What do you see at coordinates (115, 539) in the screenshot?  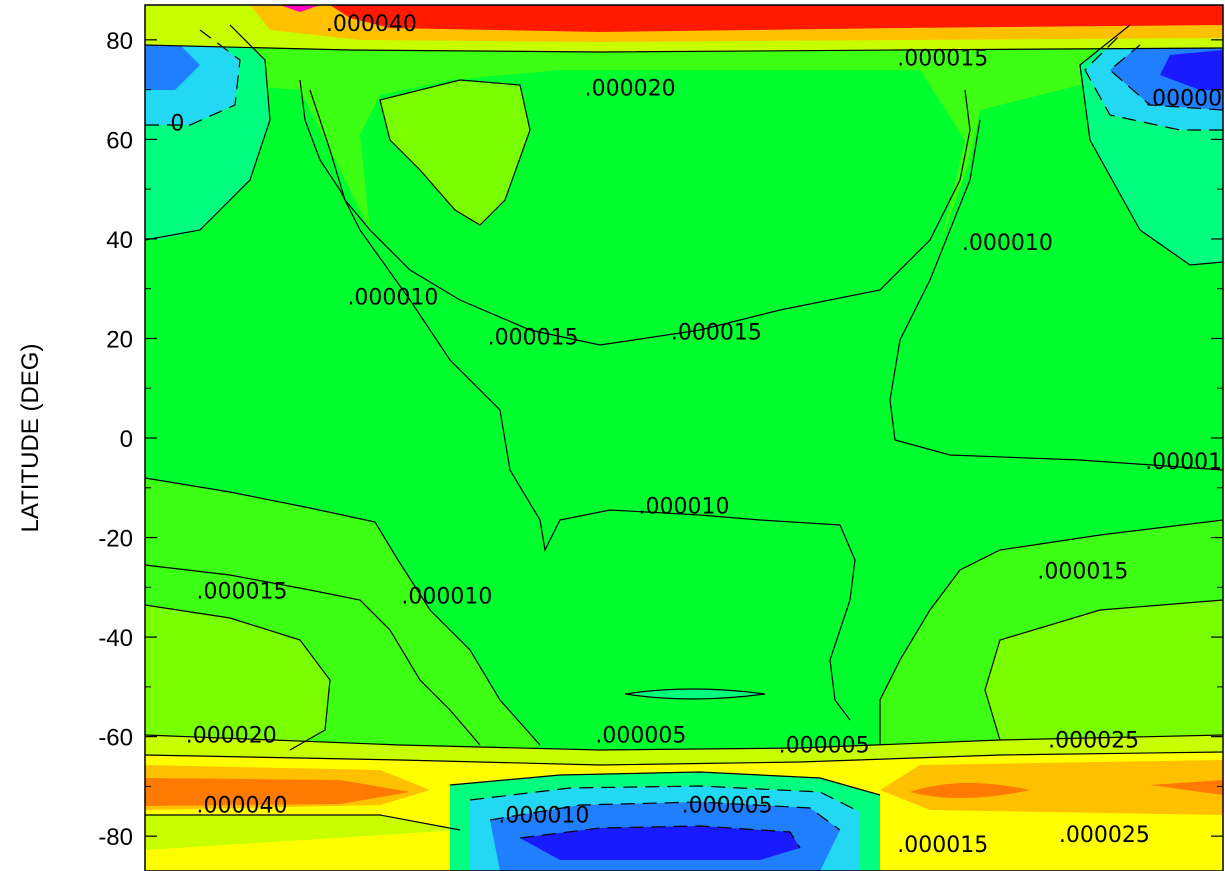 I see `y-tick-label: -20` at bounding box center [115, 539].